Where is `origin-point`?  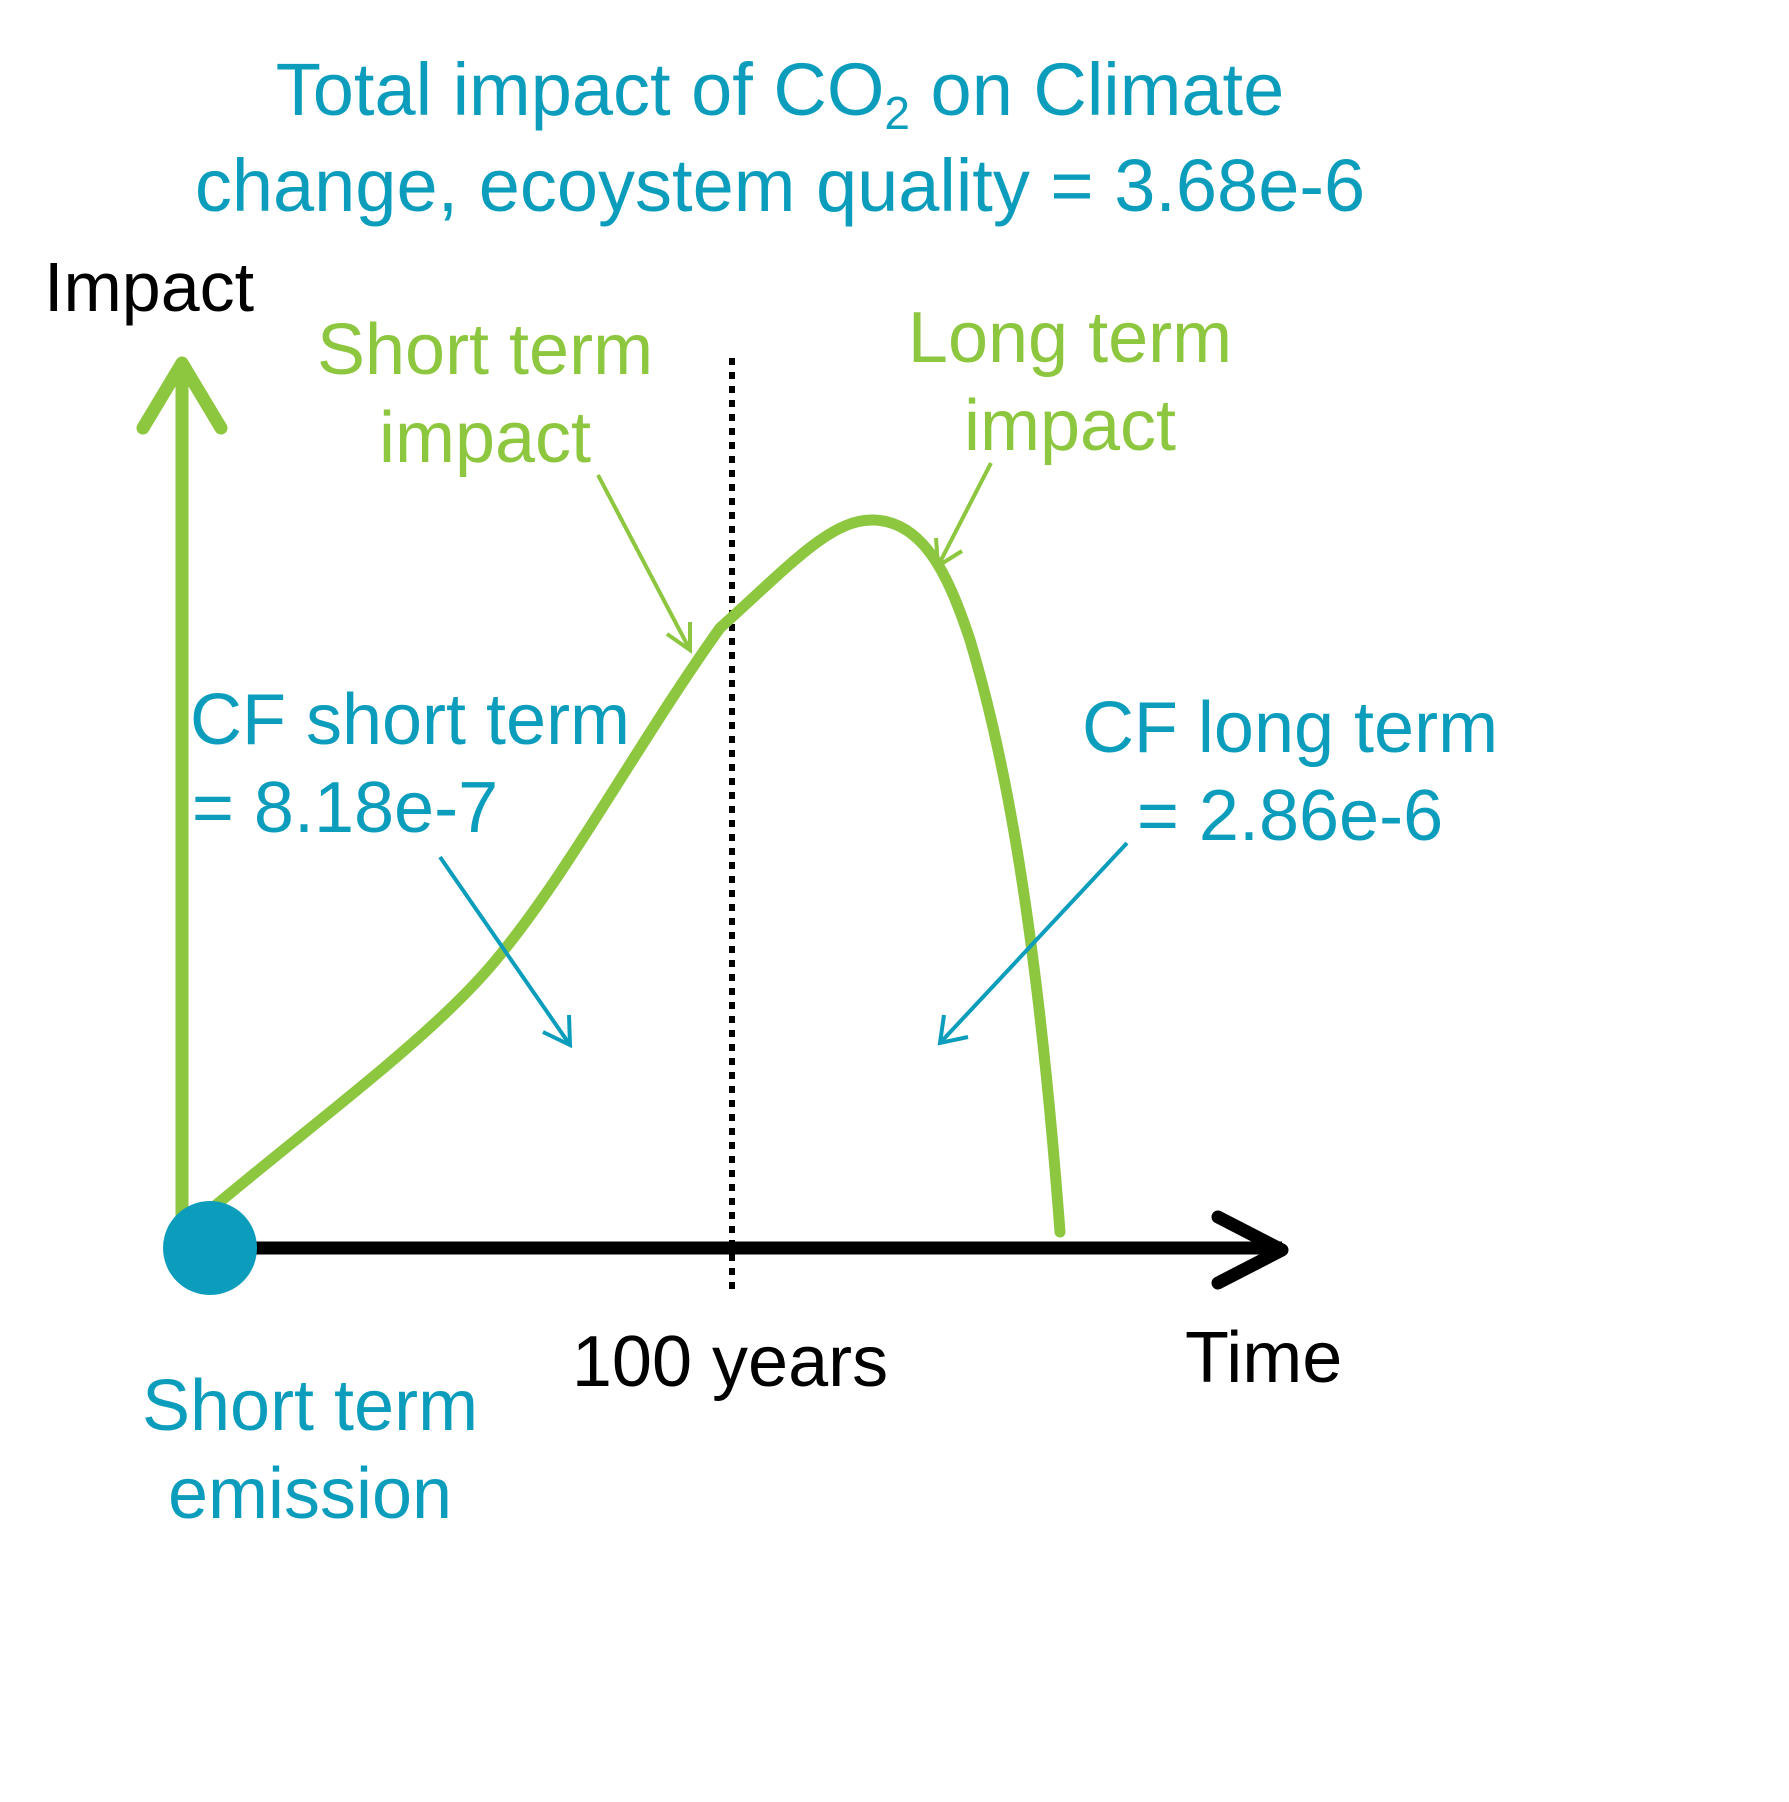
origin-point is located at coordinates (210, 1248).